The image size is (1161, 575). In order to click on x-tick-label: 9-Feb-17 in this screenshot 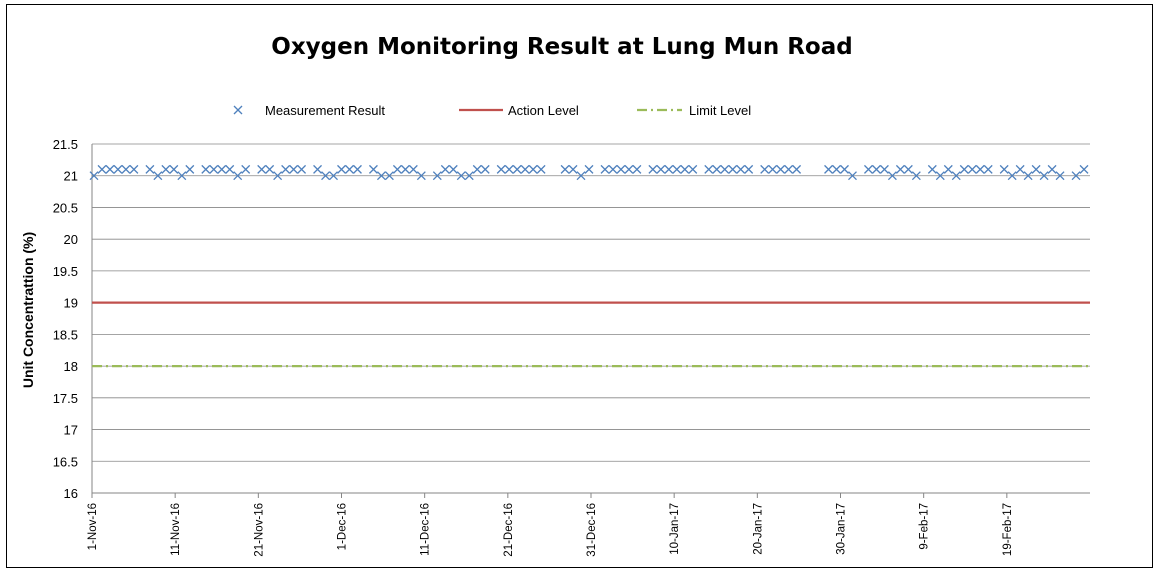, I will do `click(925, 526)`.